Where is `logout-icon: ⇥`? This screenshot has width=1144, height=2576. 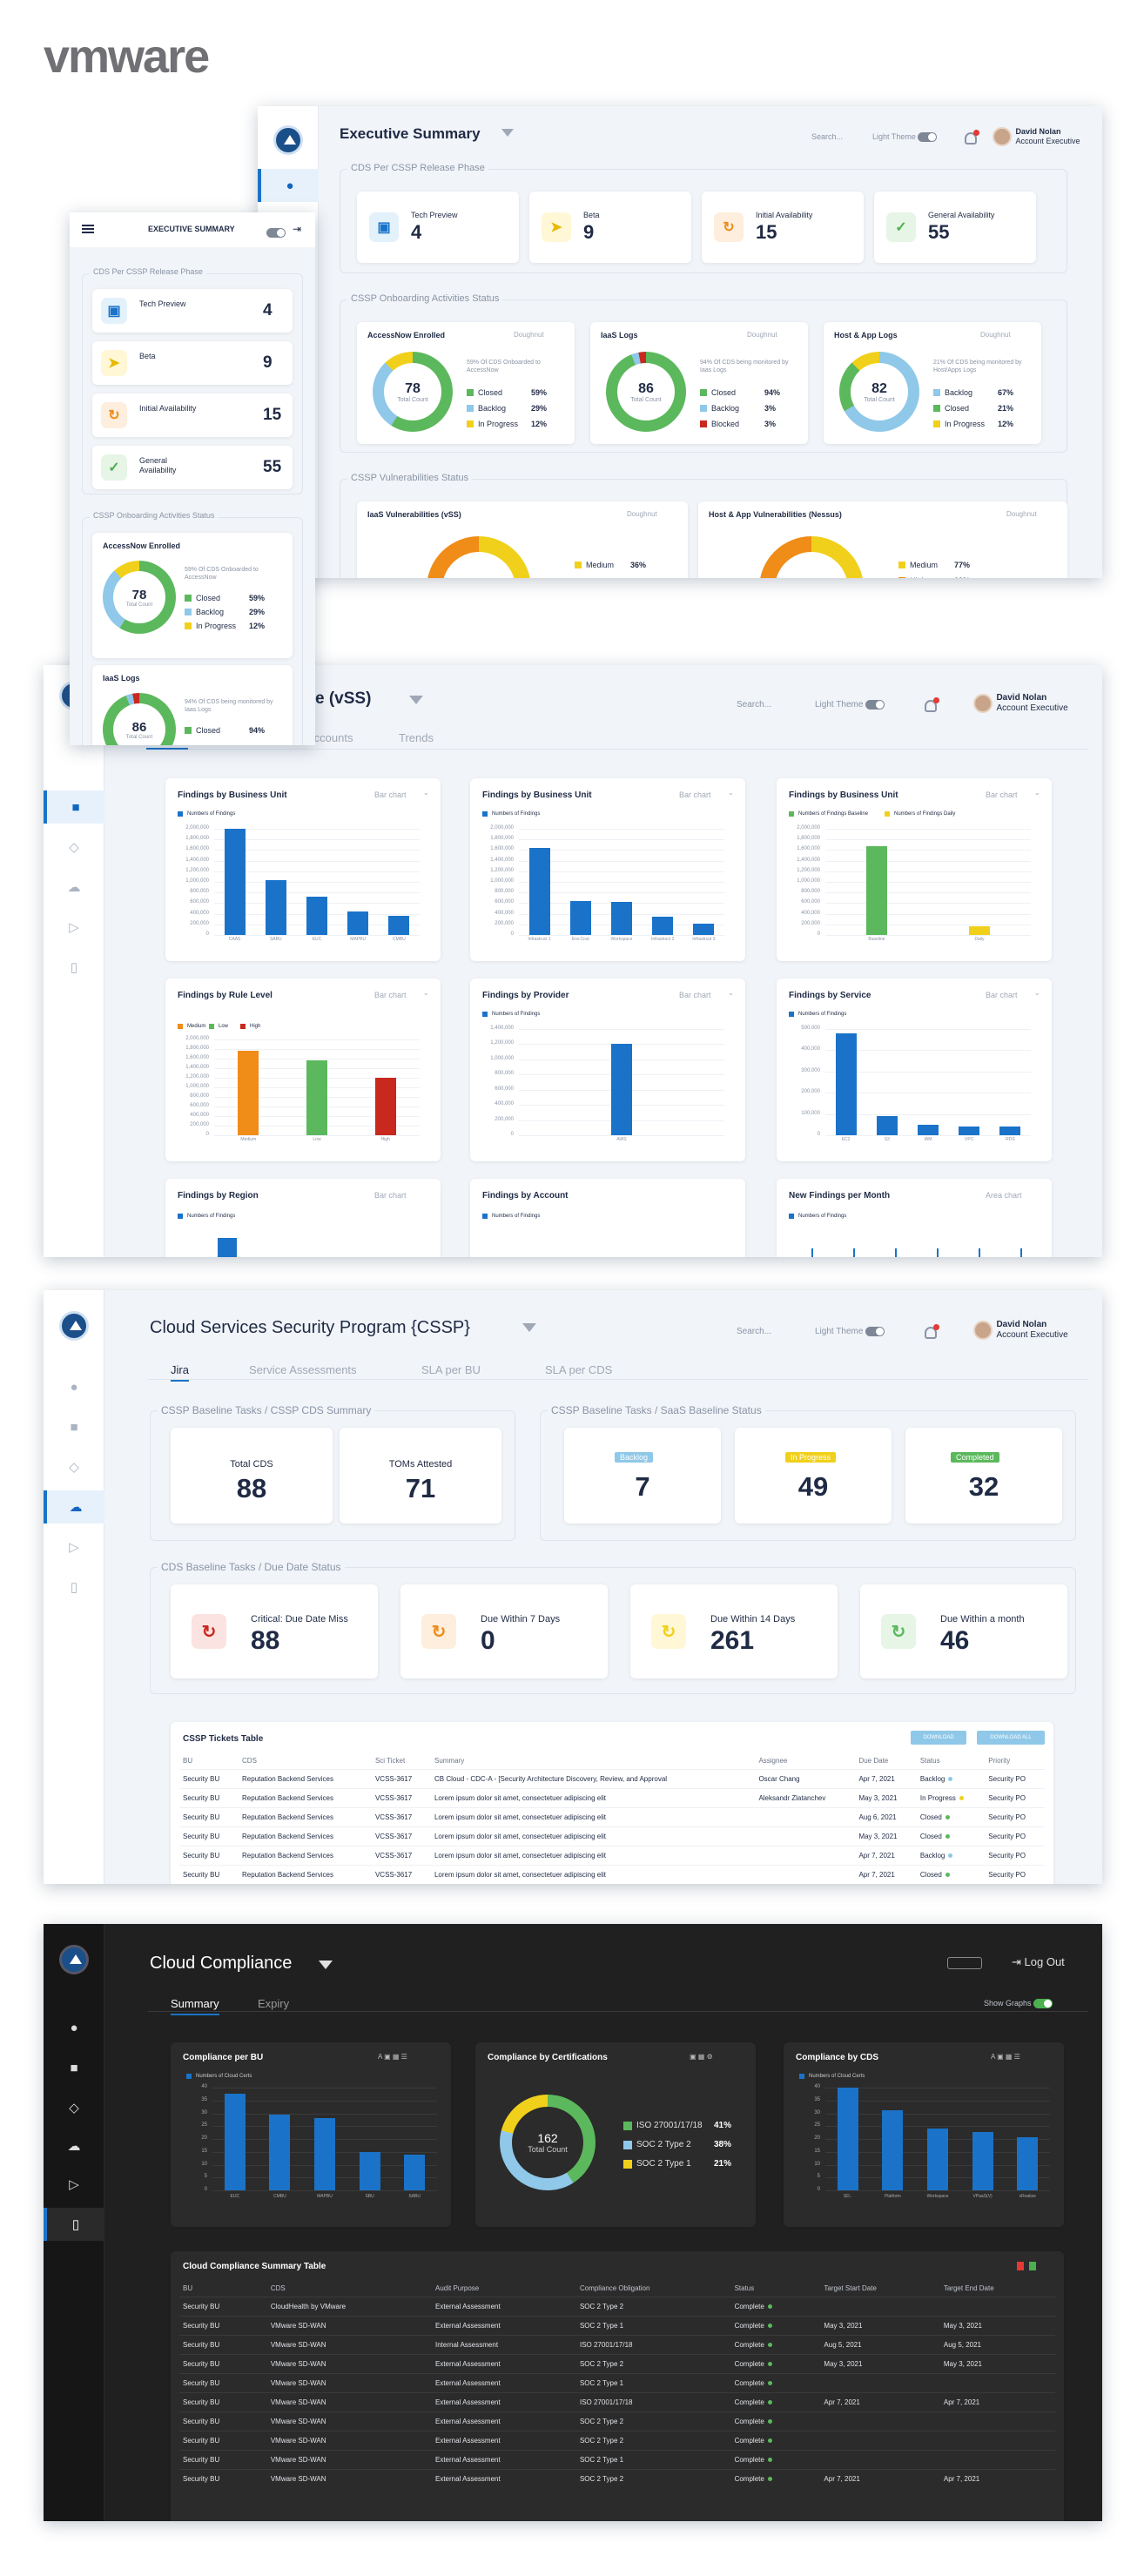 logout-icon: ⇥ is located at coordinates (297, 229).